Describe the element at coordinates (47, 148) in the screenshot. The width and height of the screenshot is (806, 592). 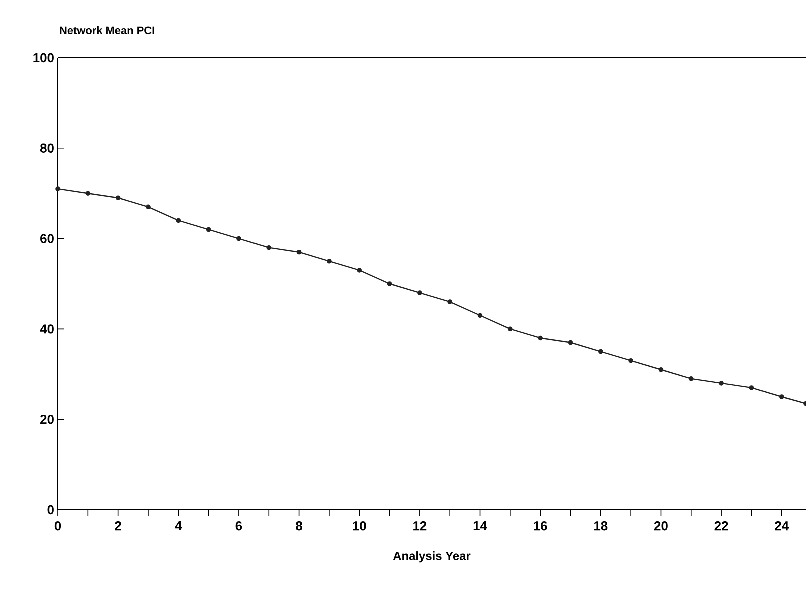
I see `y-tick-label: 80` at that location.